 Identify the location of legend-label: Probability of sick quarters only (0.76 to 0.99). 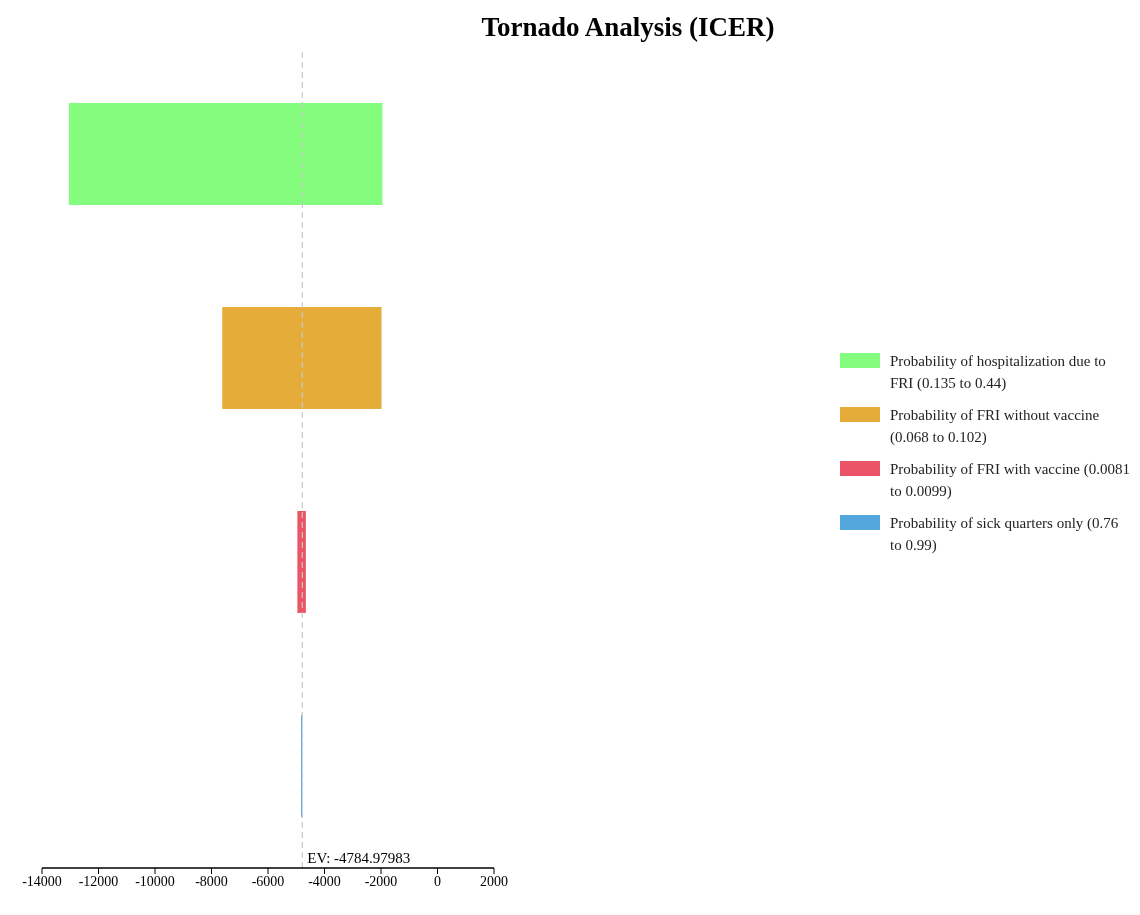
(1005, 534).